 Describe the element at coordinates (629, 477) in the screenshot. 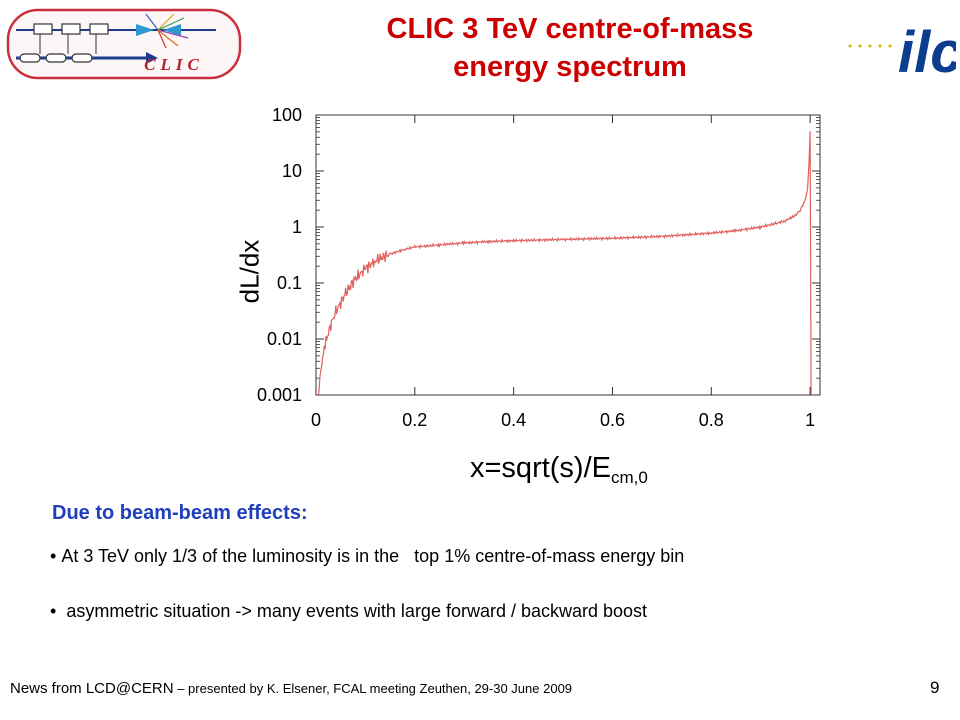

I see `x-axis-label-subscript: cm,0` at that location.